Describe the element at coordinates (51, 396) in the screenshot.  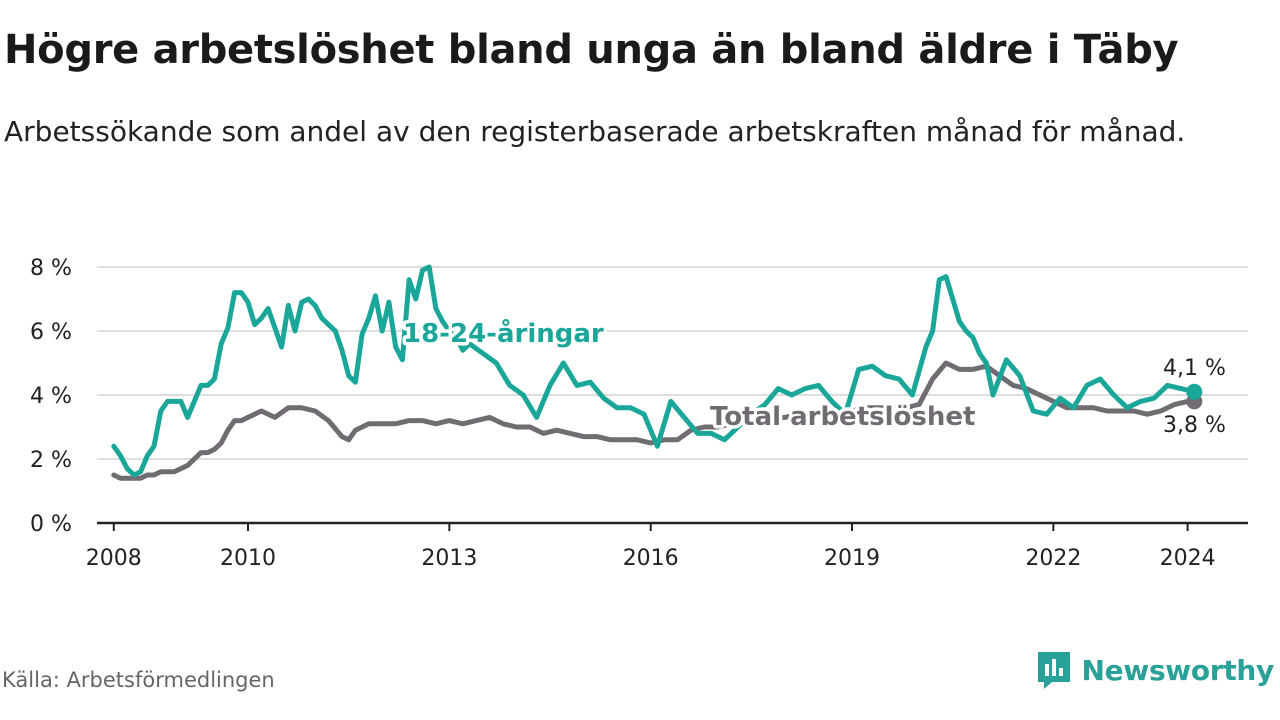
I see `y-tick-label: 4 %` at that location.